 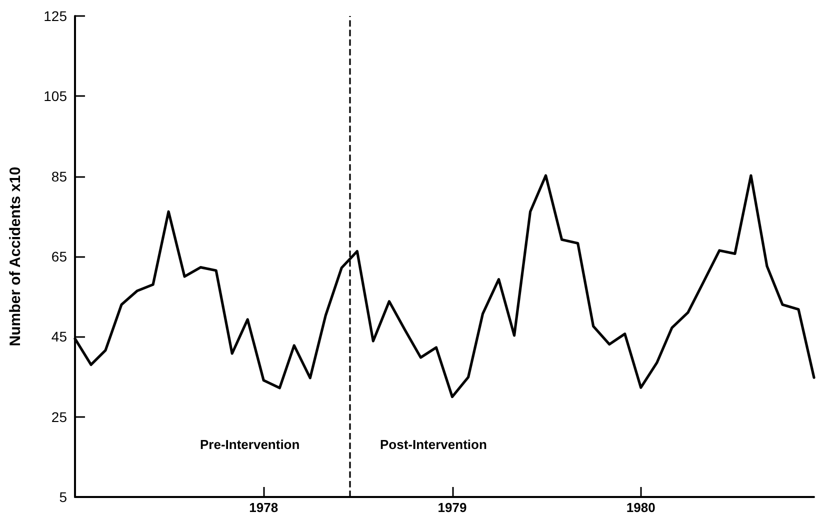 What do you see at coordinates (59, 256) in the screenshot?
I see `y-tick-label: 65` at bounding box center [59, 256].